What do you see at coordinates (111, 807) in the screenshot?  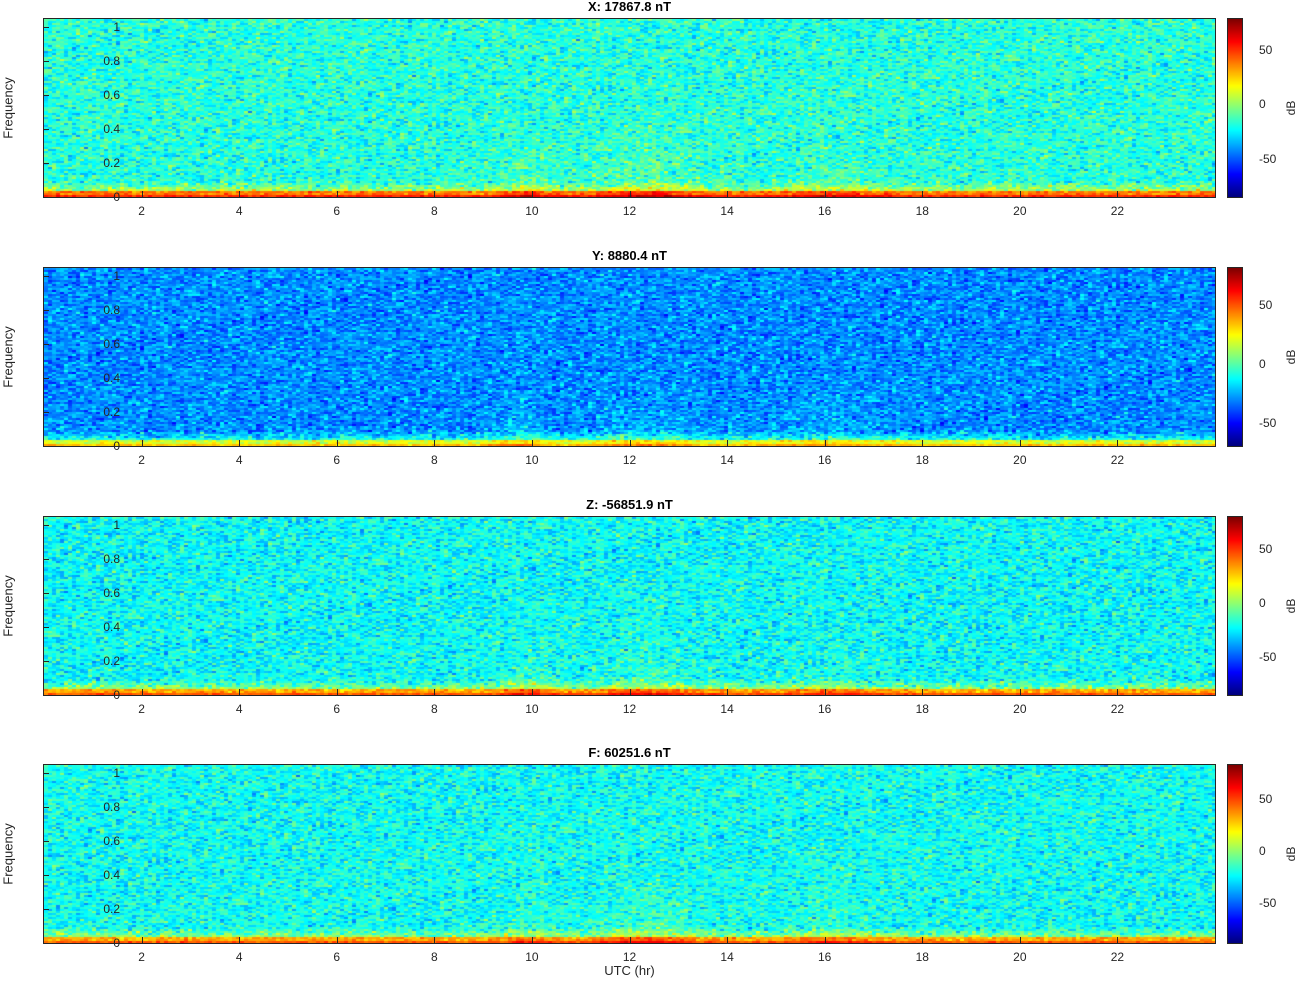 I see `y-tick-label: 0.8` at bounding box center [111, 807].